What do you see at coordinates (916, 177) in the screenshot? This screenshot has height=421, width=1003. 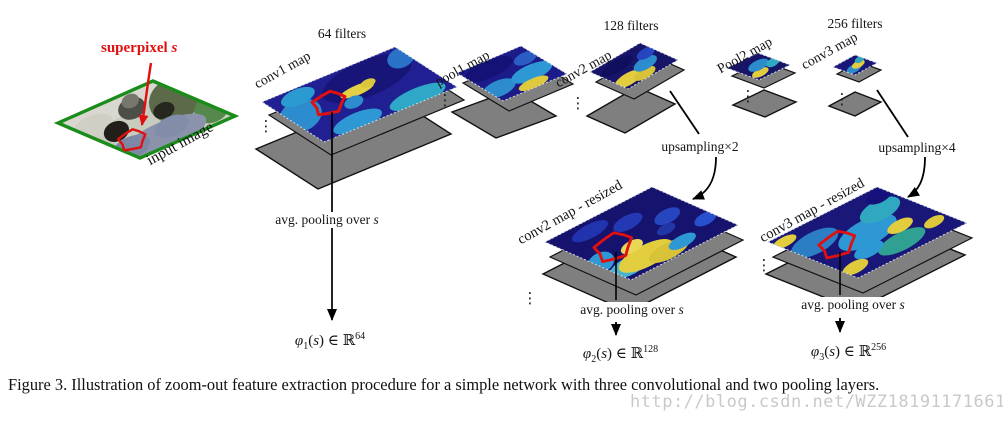 I see `upsampling-arrow-conv3` at bounding box center [916, 177].